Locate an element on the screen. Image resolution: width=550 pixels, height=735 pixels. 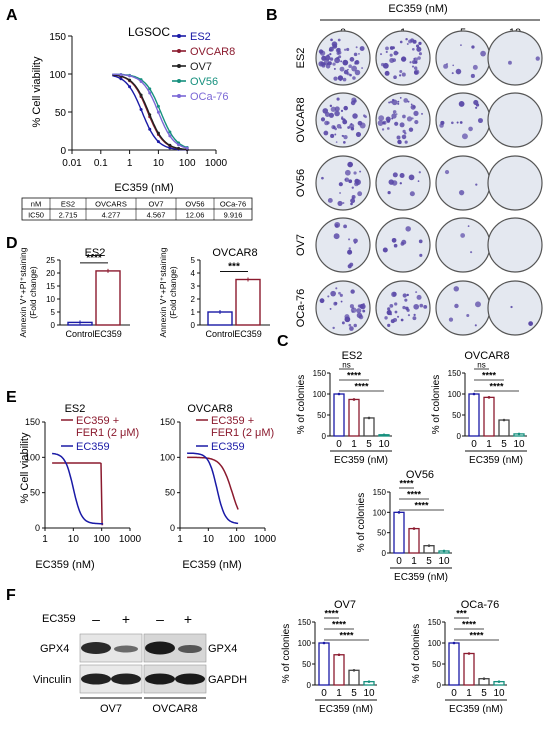
c-ytick-label: 150 is located at coordinates (320, 373).